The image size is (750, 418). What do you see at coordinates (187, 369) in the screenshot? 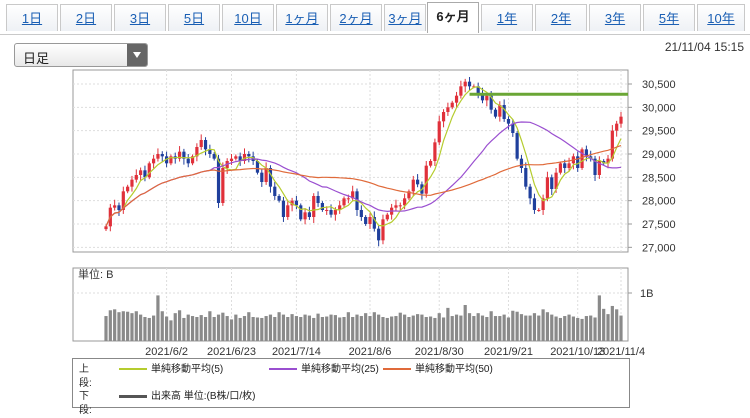
I see `legend-ma5-label: 単純移動平均(5)` at bounding box center [187, 369].